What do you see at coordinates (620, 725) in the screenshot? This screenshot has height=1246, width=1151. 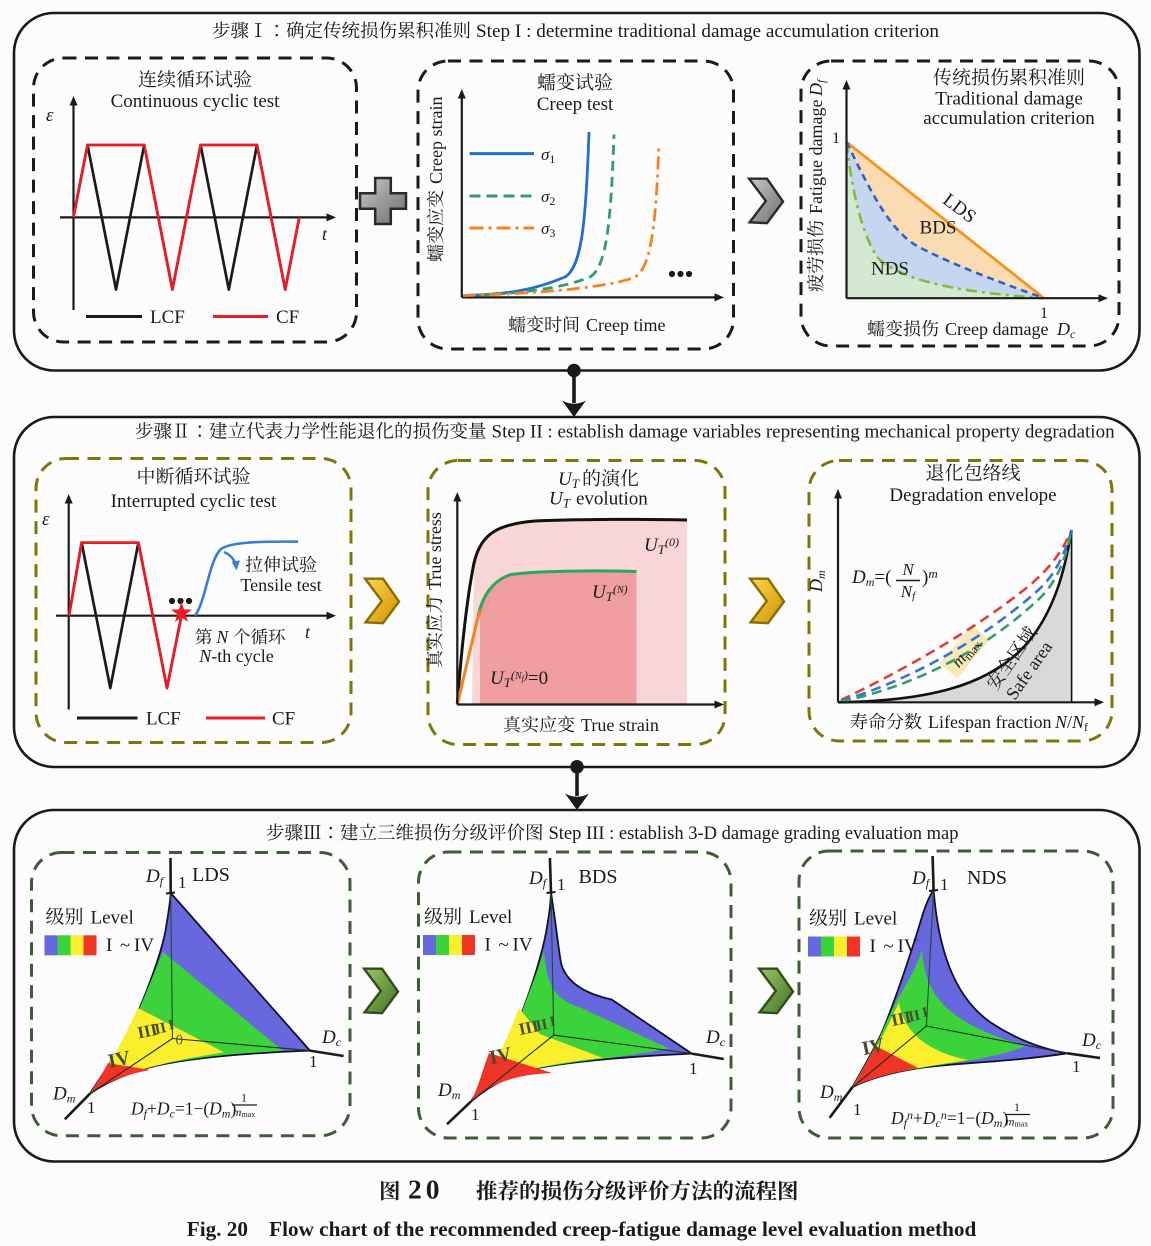 I see `svg-text: True strain` at bounding box center [620, 725].